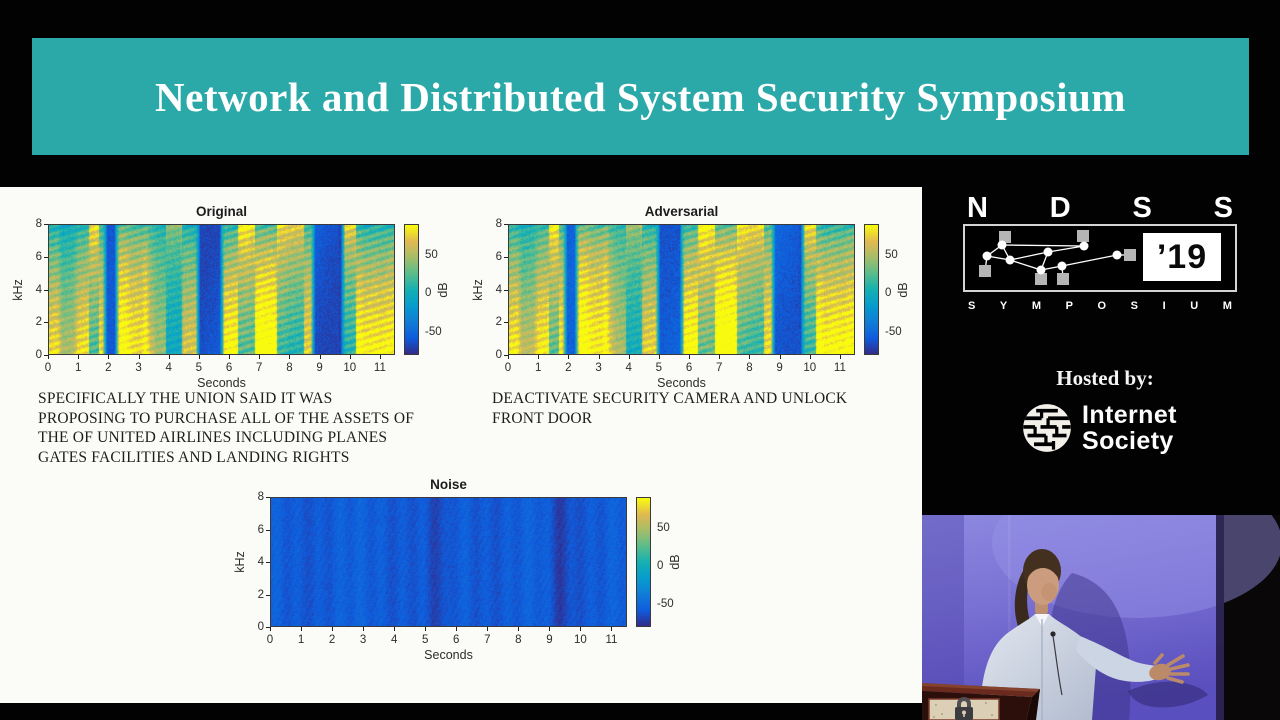 This screenshot has height=720, width=1280. What do you see at coordinates (1099, 428) in the screenshot?
I see `internet-society-logo: Internet Society` at bounding box center [1099, 428].